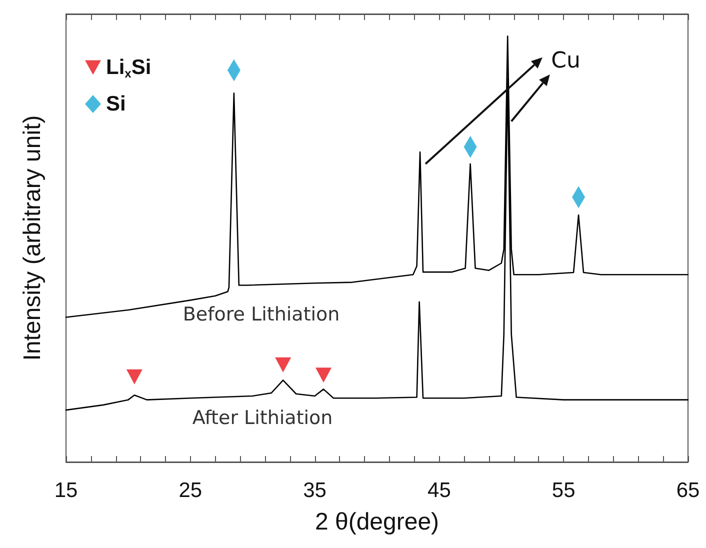 The width and height of the screenshot is (706, 548). What do you see at coordinates (439, 490) in the screenshot?
I see `x-tick-label: 45` at bounding box center [439, 490].